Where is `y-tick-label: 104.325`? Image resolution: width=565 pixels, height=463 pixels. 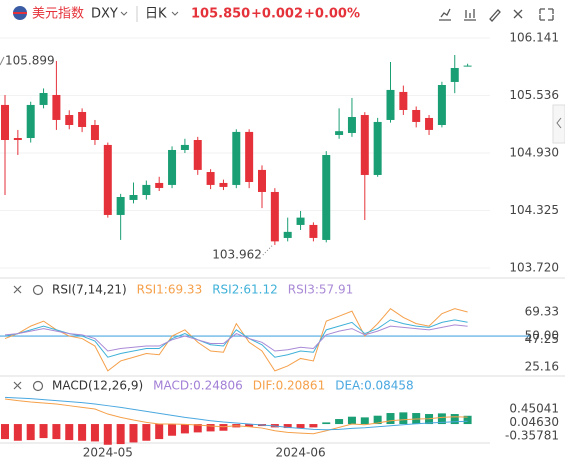 y-tick-label: 104.325 is located at coordinates (534, 210).